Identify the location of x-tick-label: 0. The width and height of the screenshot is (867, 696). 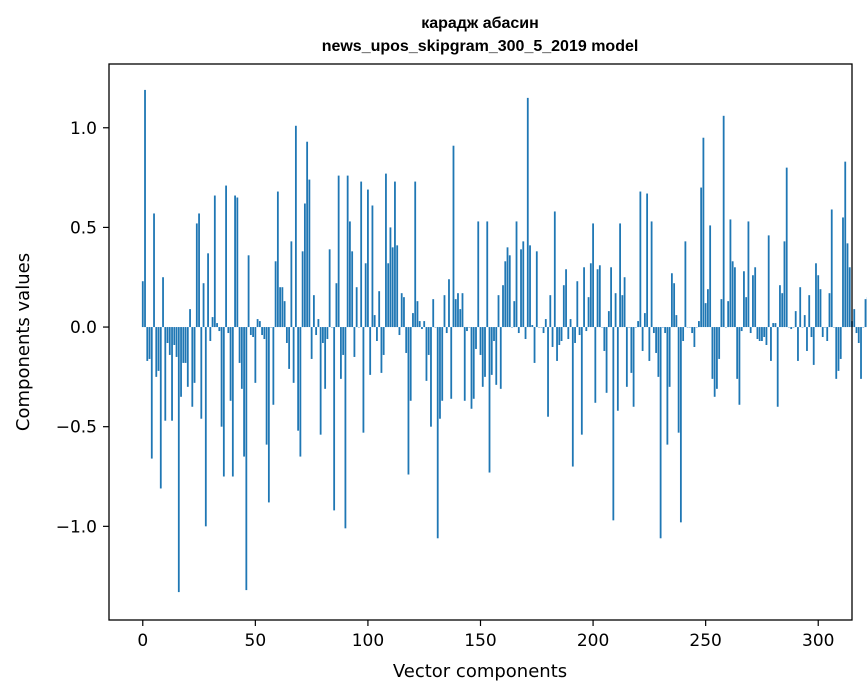
(142, 641).